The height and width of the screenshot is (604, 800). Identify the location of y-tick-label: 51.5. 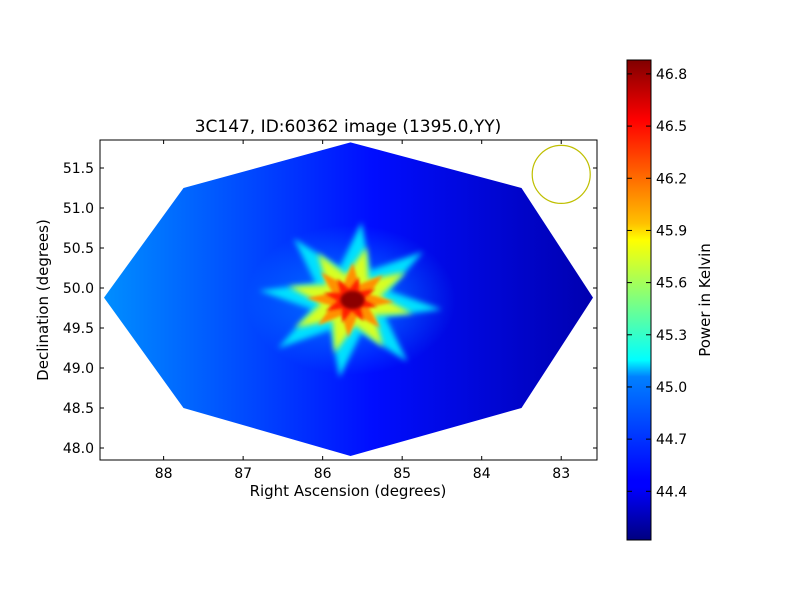
(78, 169).